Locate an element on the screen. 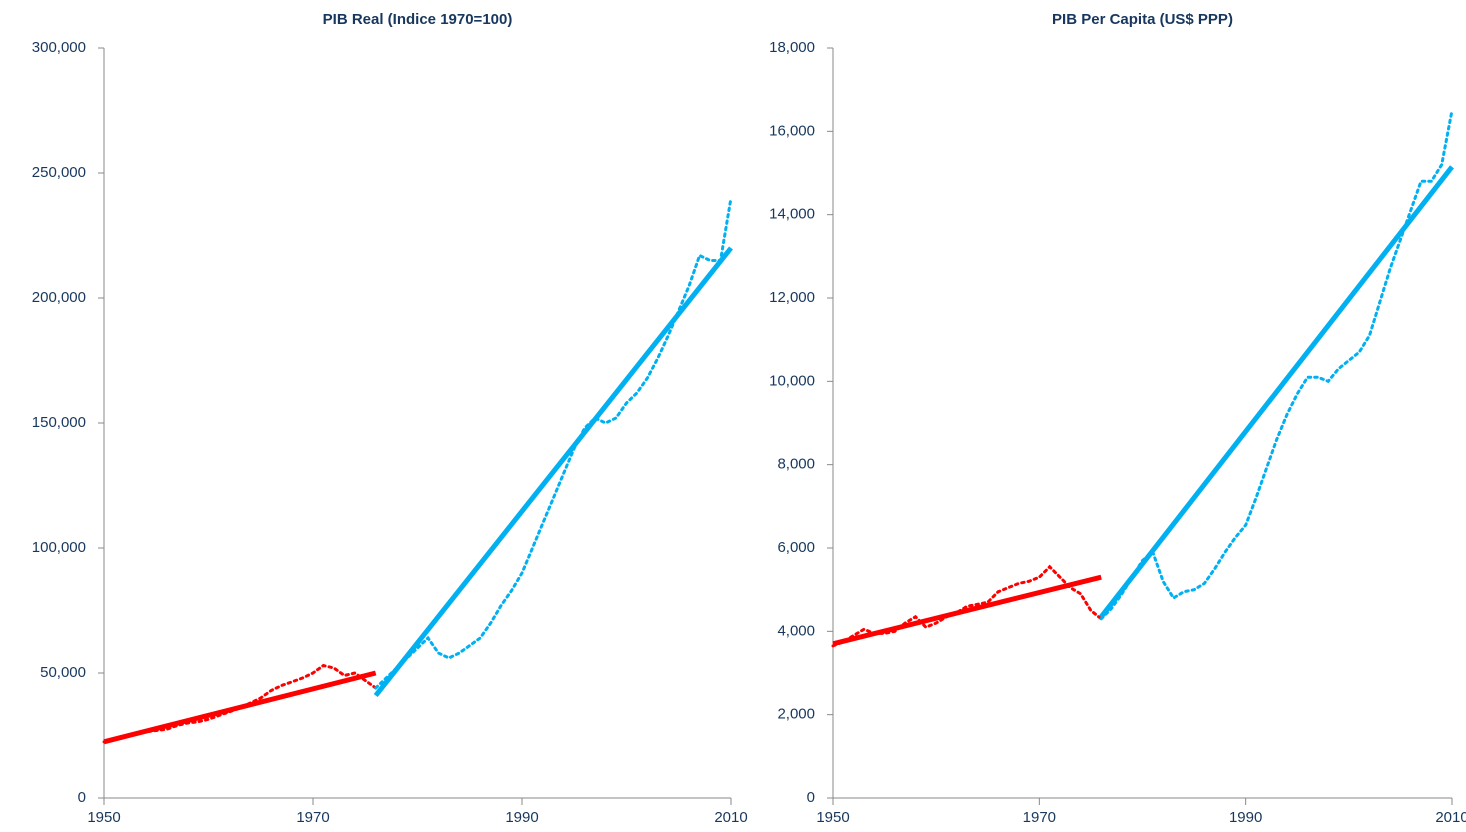 The image size is (1466, 832). y-tick-label: 8,000 is located at coordinates (796, 464).